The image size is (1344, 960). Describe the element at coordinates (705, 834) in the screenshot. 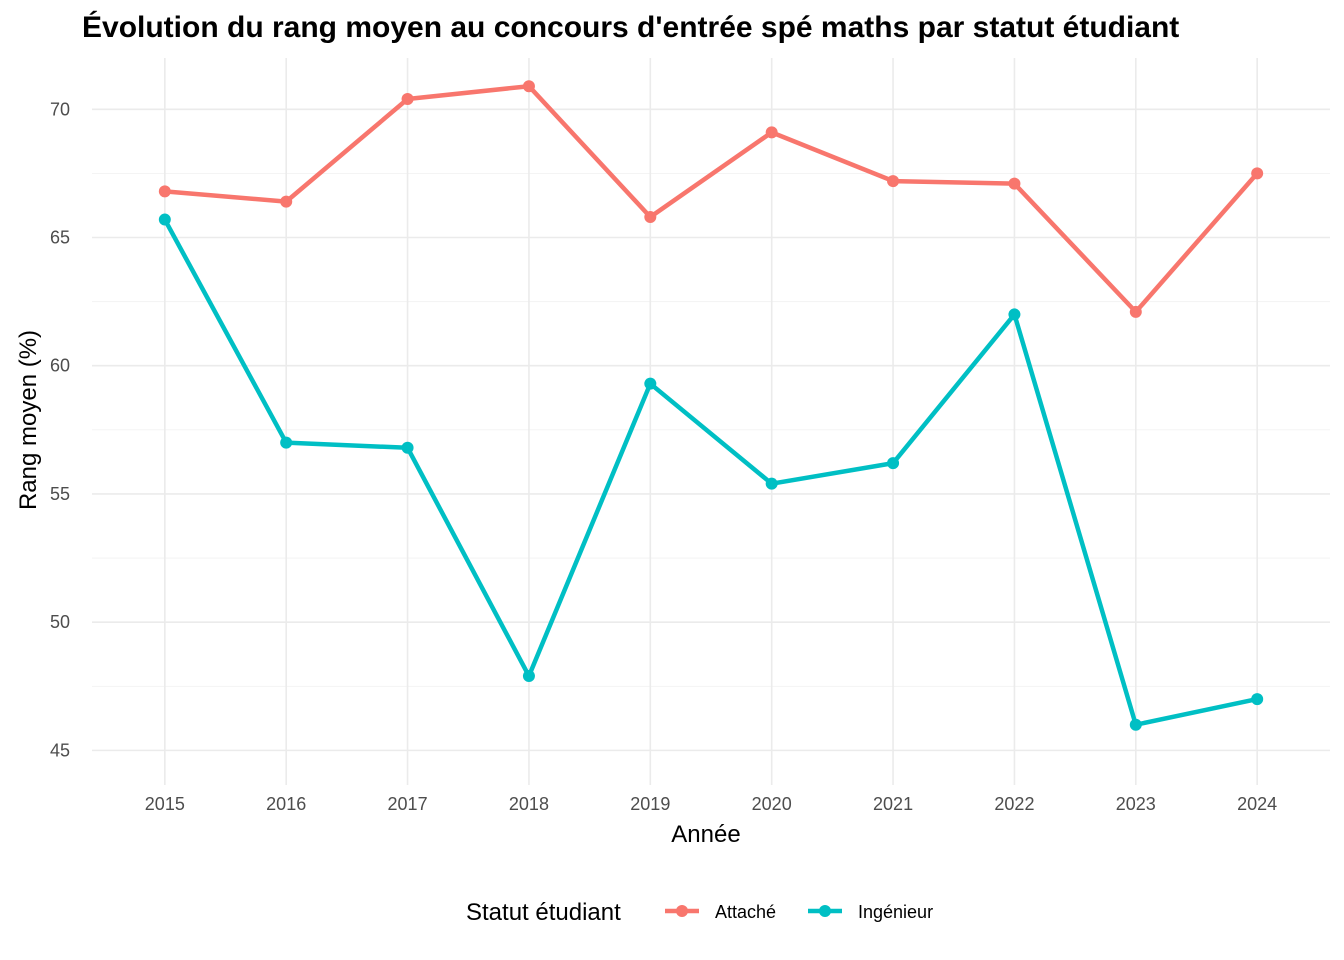

I see `x-axis-title: Année` at that location.